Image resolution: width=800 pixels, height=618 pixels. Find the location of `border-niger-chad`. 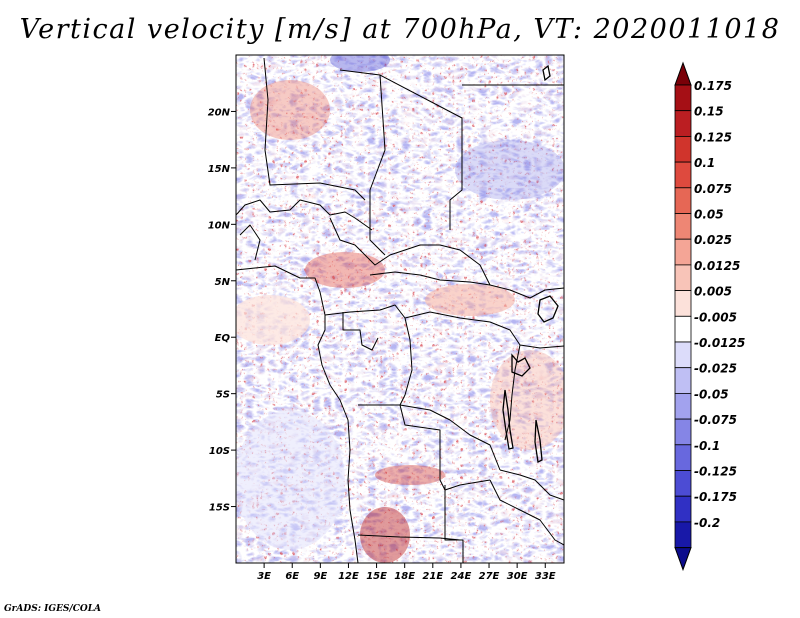

border-niger-chad is located at coordinates (377, 165).